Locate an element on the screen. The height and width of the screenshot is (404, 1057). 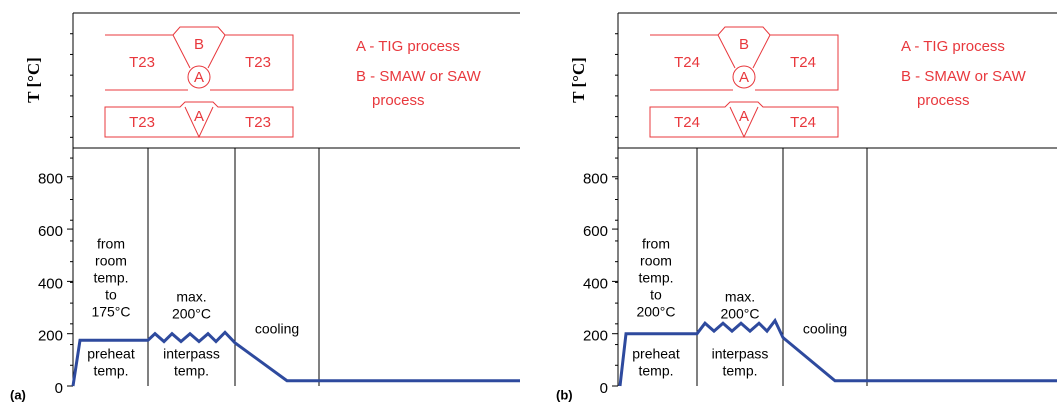
annotation: 175°C is located at coordinates (110, 312).